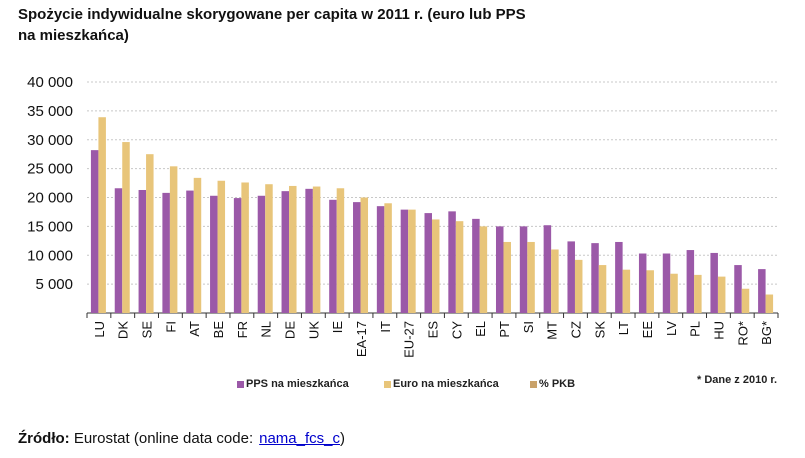  What do you see at coordinates (194, 329) in the screenshot?
I see `x-tick-label: AT` at bounding box center [194, 329].